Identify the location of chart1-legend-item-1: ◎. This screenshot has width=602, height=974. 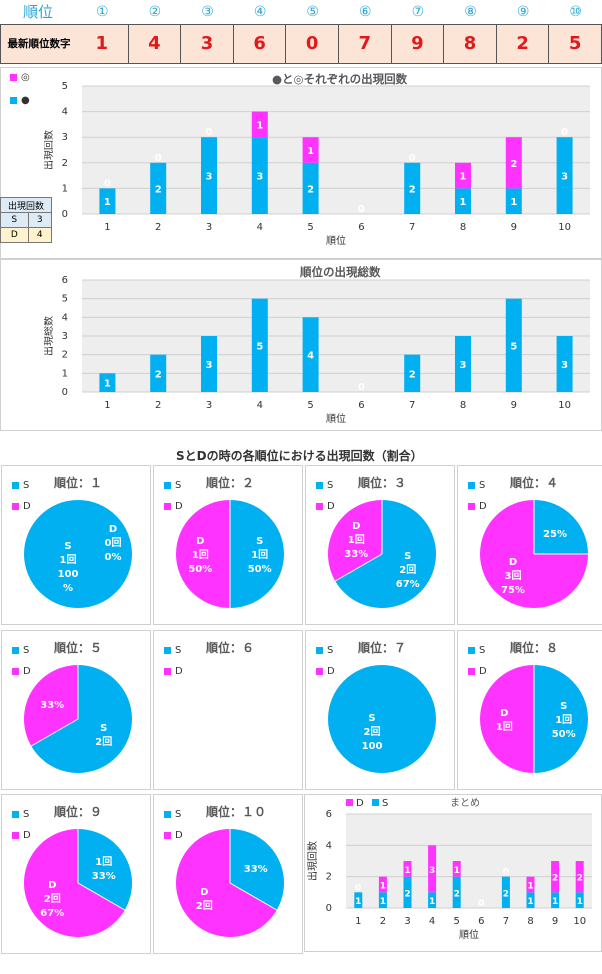
(20, 77).